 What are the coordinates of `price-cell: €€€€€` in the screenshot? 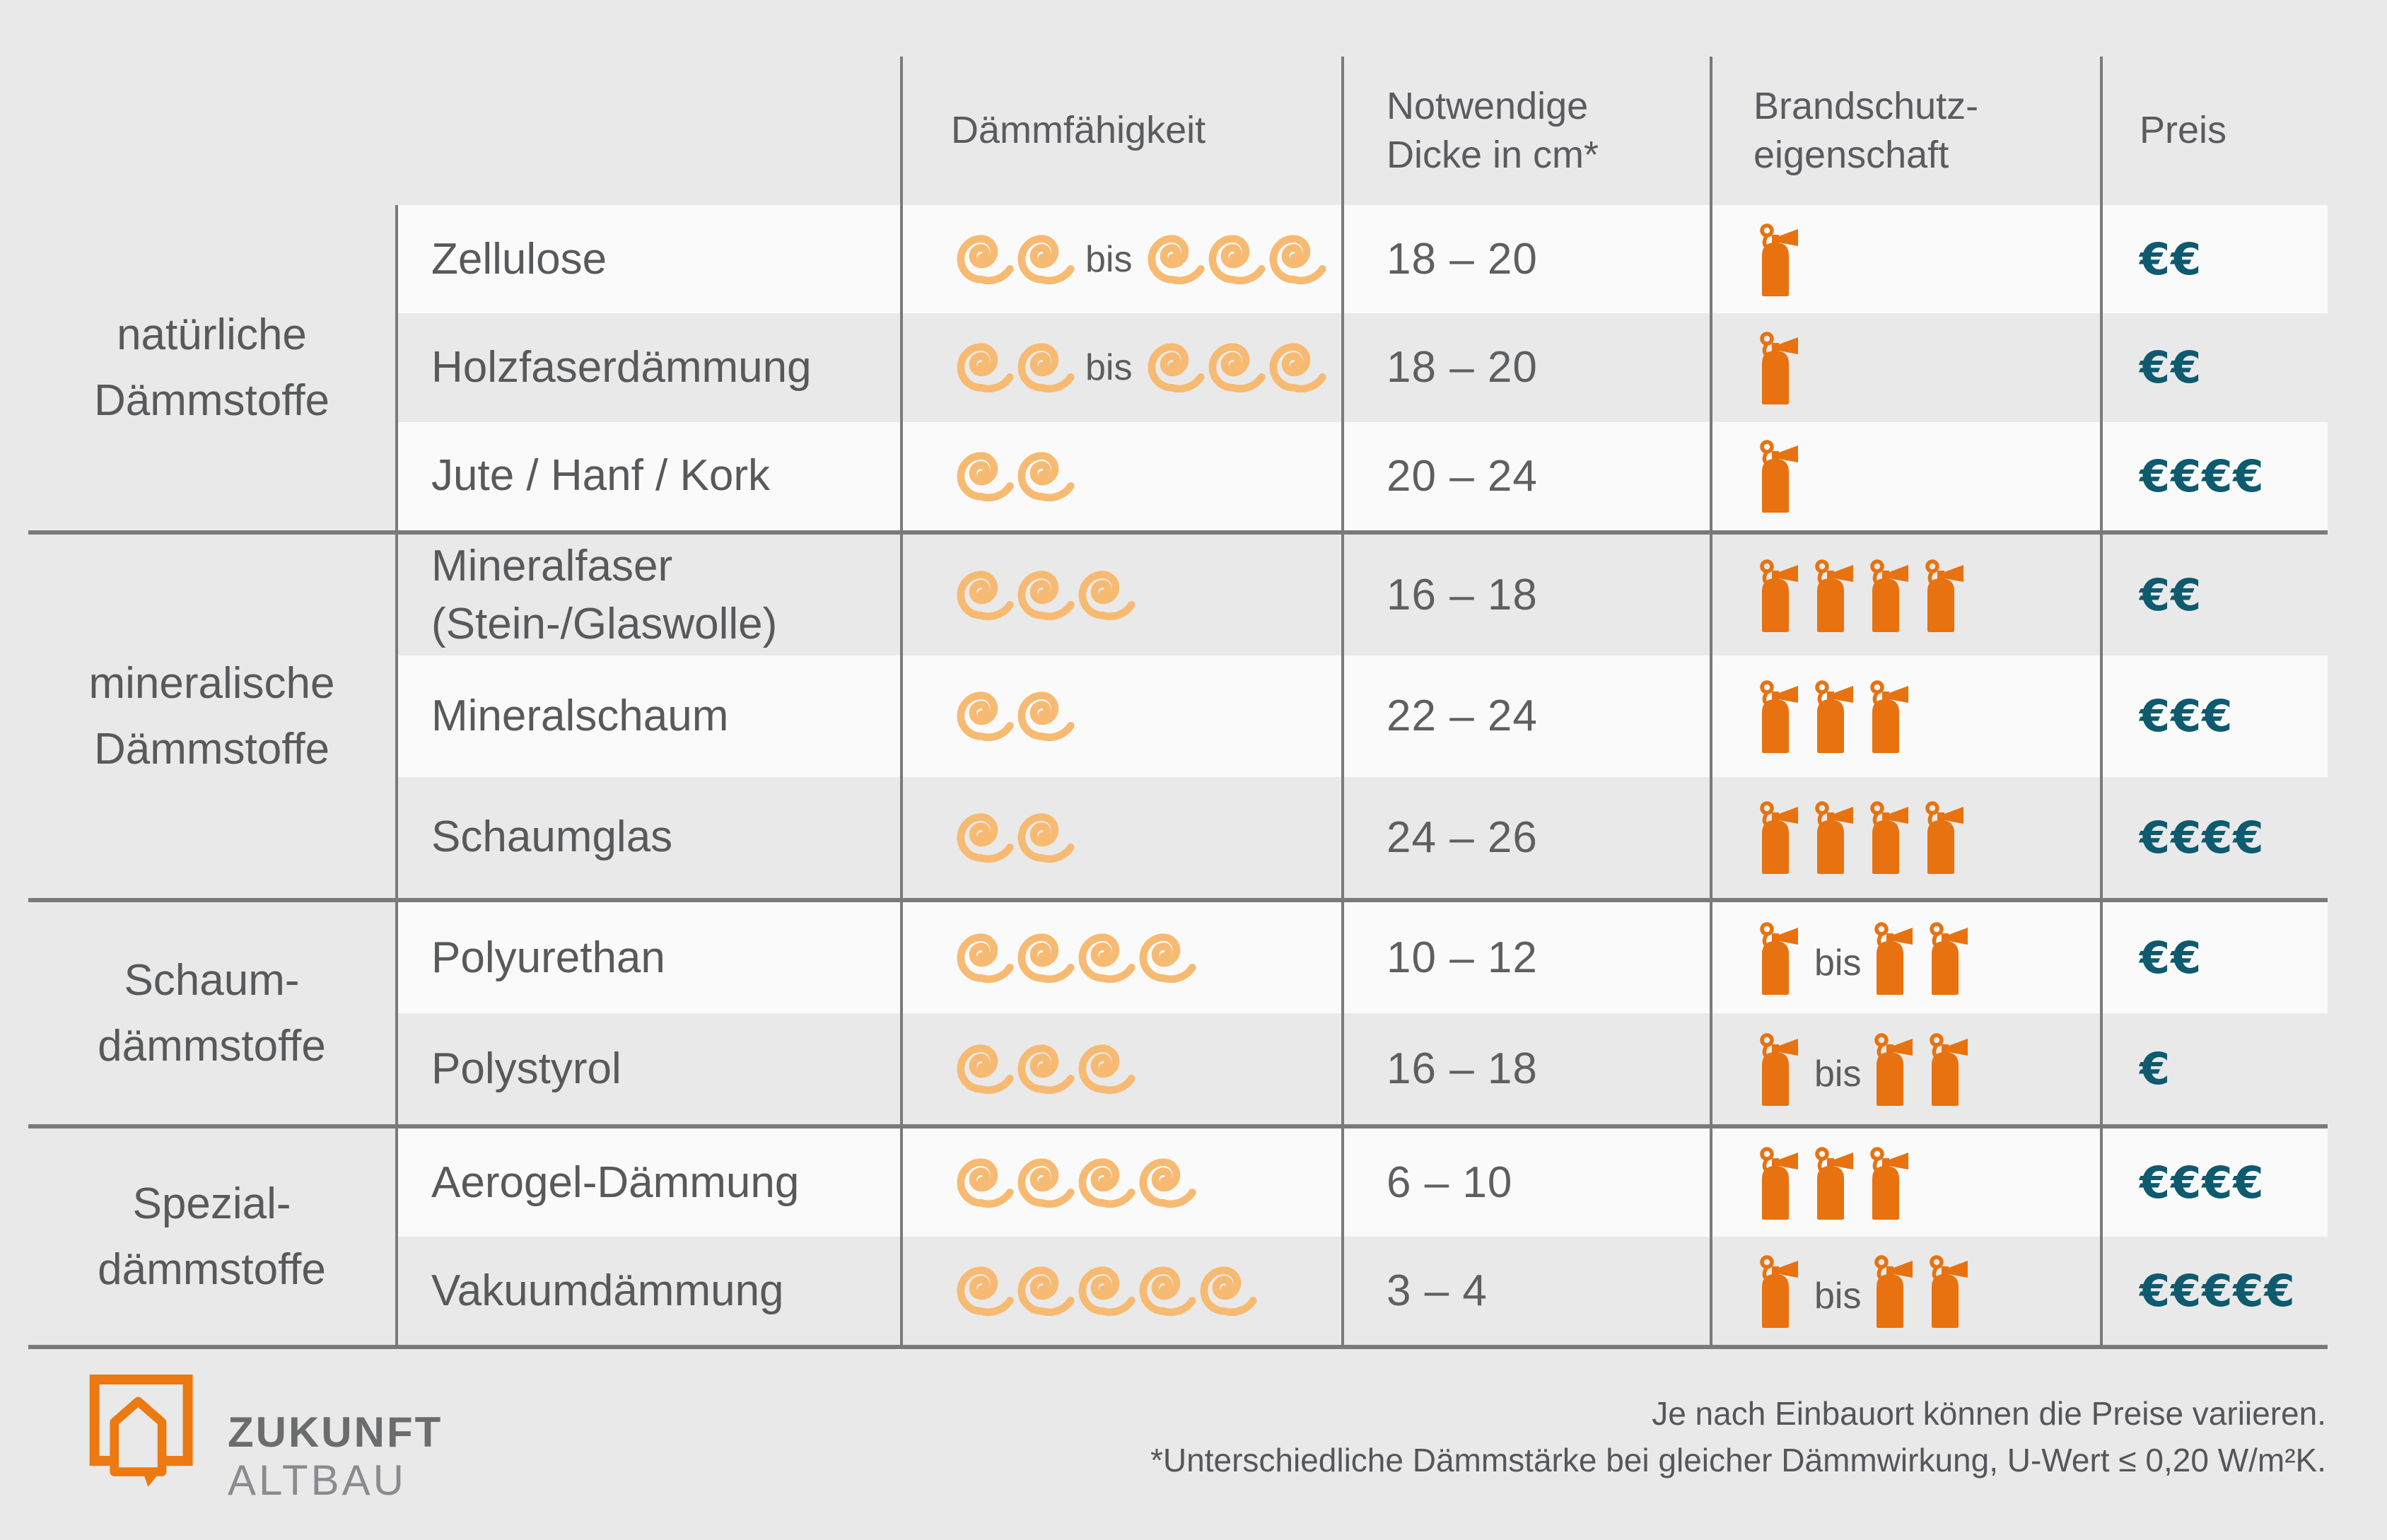 It's located at (2214, 1291).